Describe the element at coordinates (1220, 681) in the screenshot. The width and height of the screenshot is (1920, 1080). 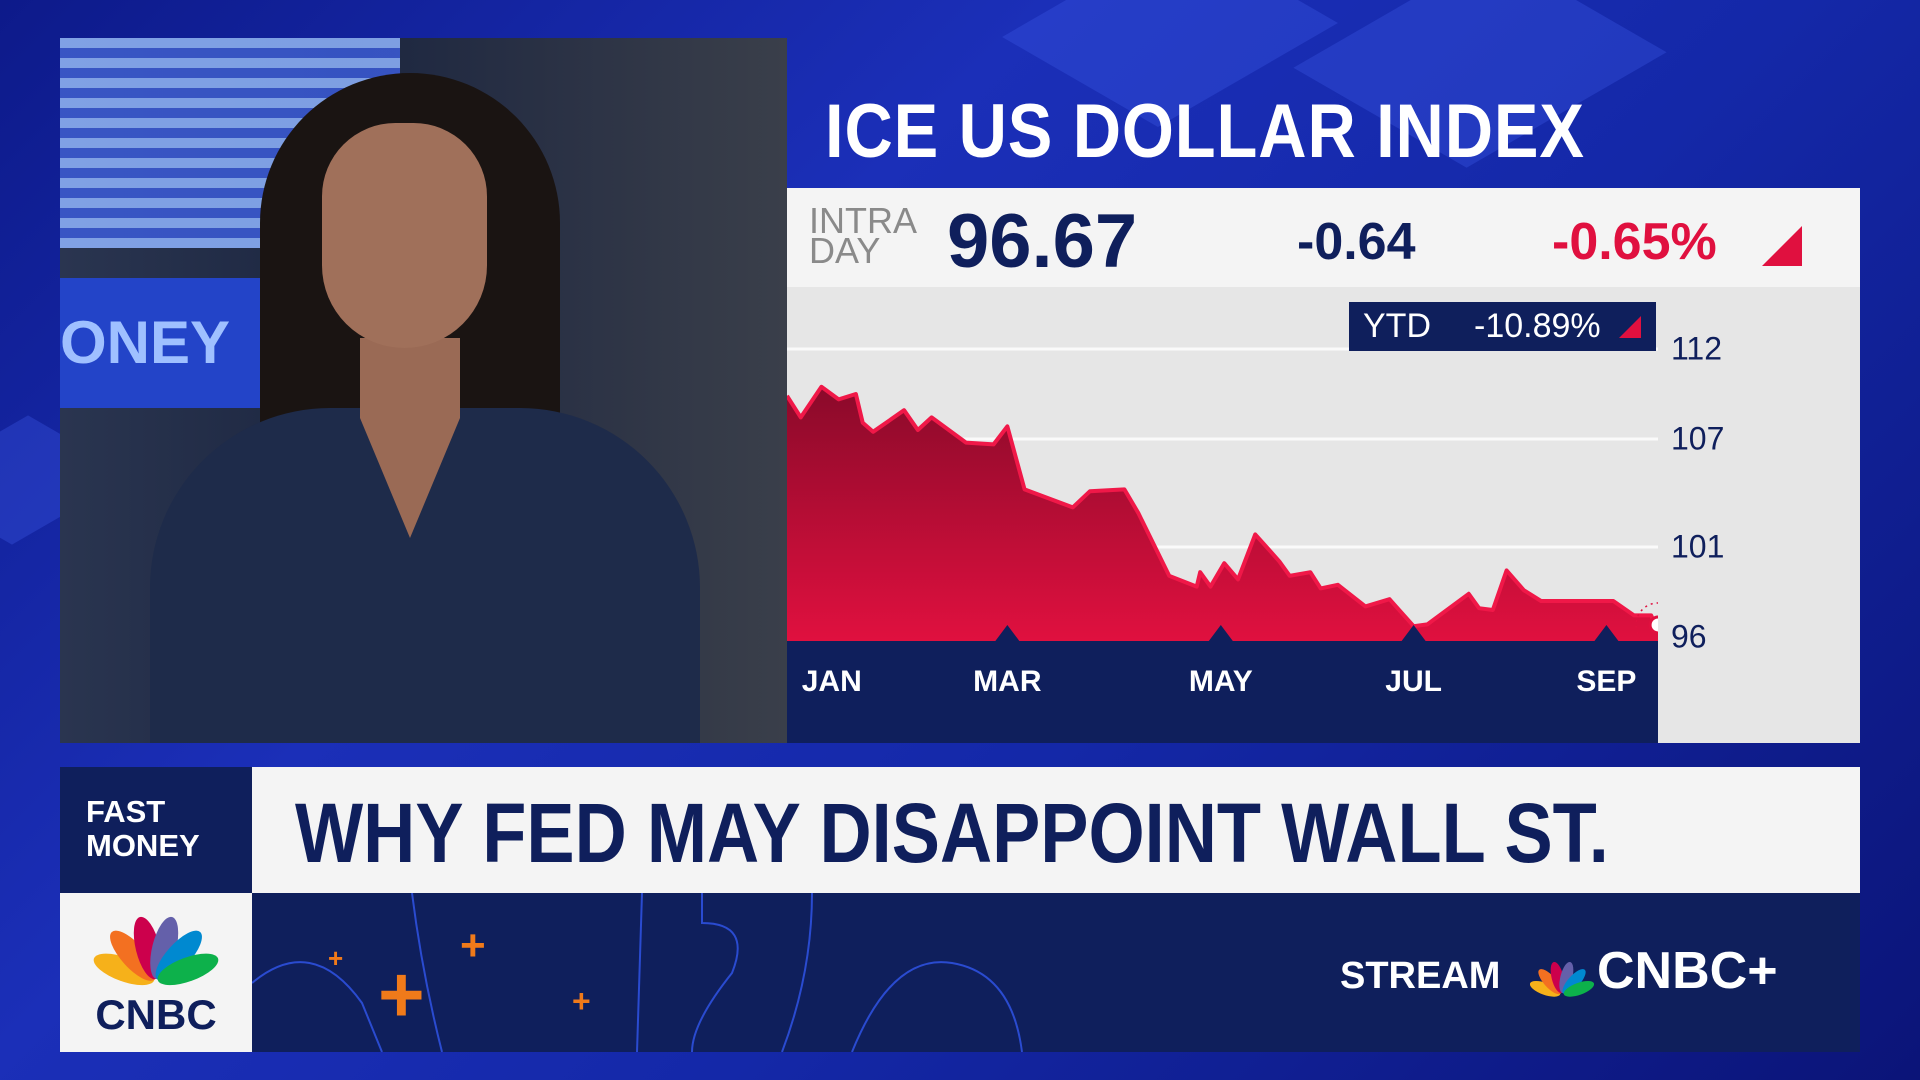
I see `x-tick-label: MAY` at that location.